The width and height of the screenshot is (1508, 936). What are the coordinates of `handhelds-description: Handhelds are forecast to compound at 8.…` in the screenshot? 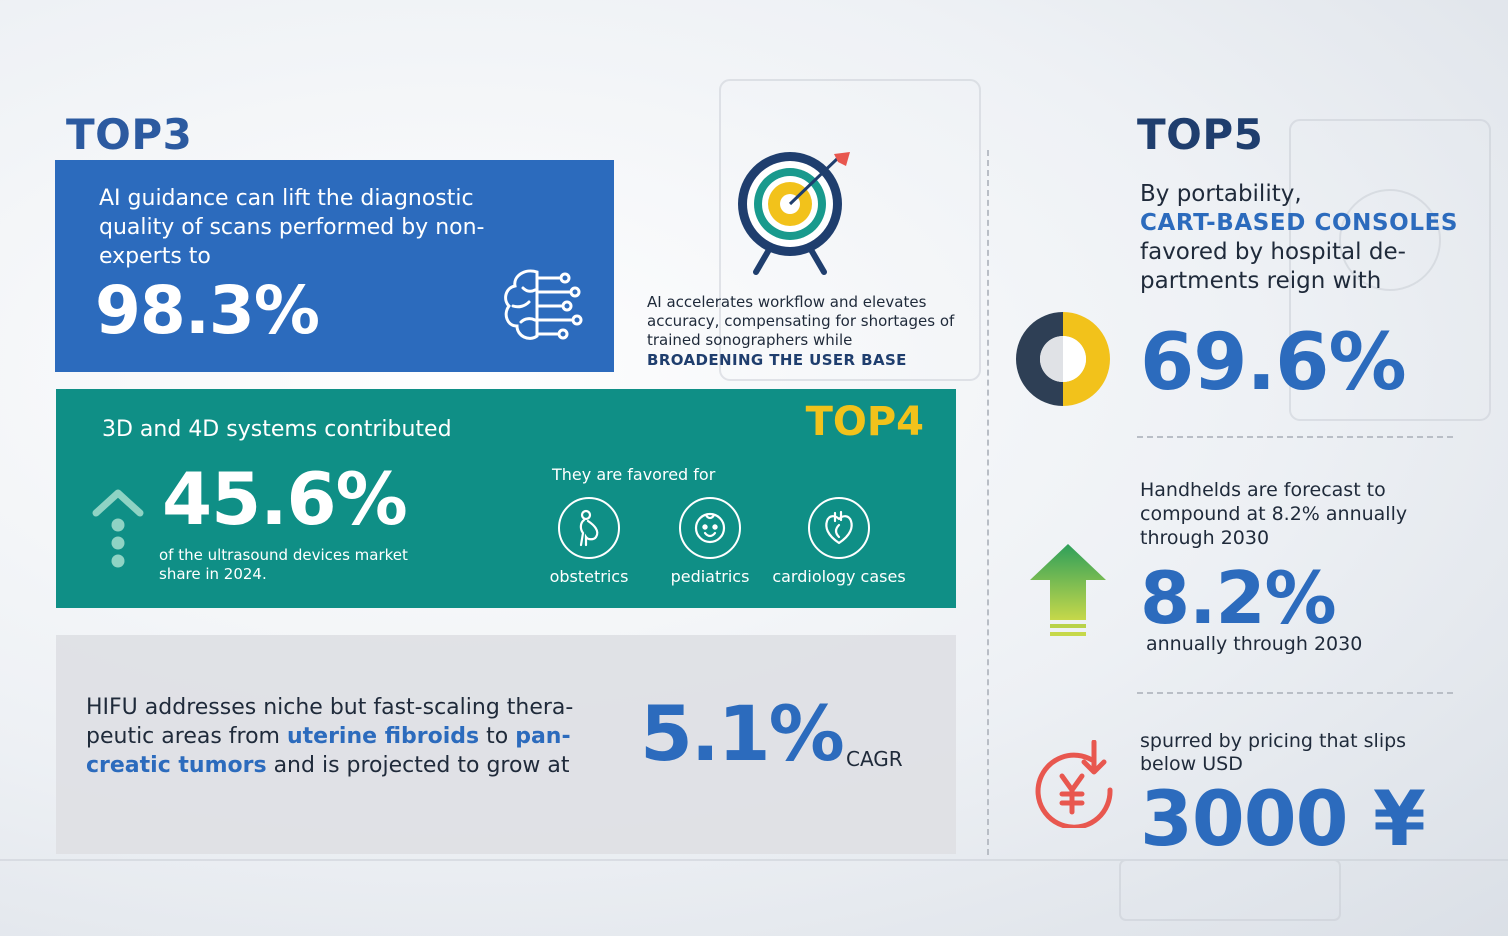 It's located at (1274, 514).